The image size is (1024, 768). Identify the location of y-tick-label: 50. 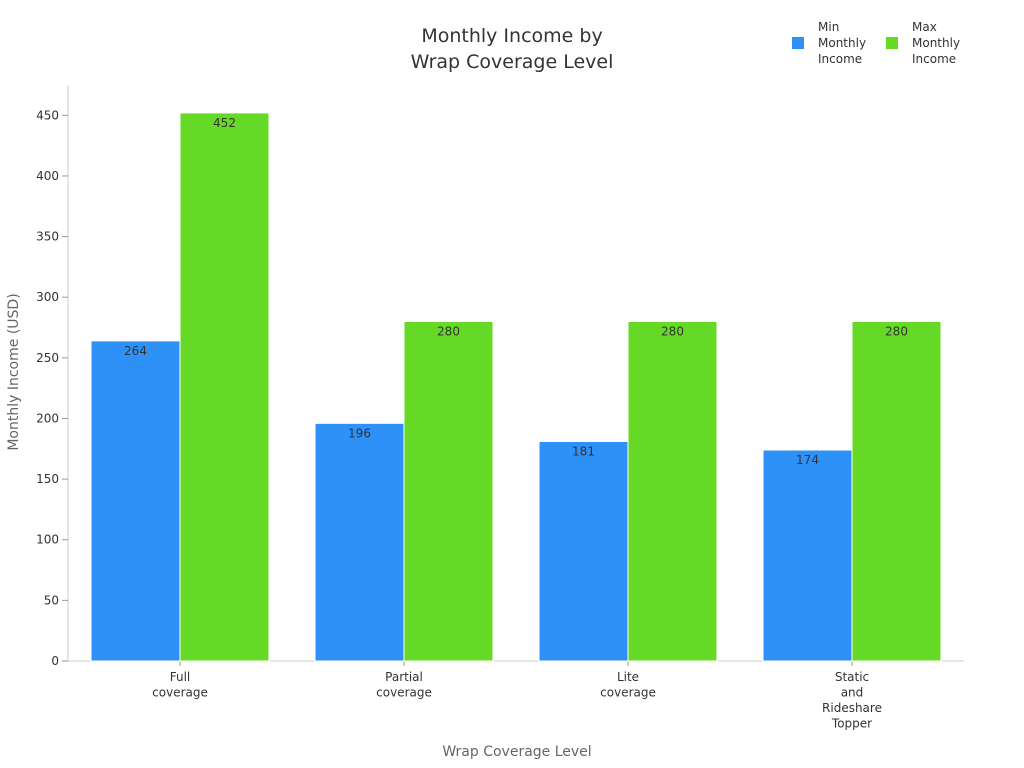
(51, 600).